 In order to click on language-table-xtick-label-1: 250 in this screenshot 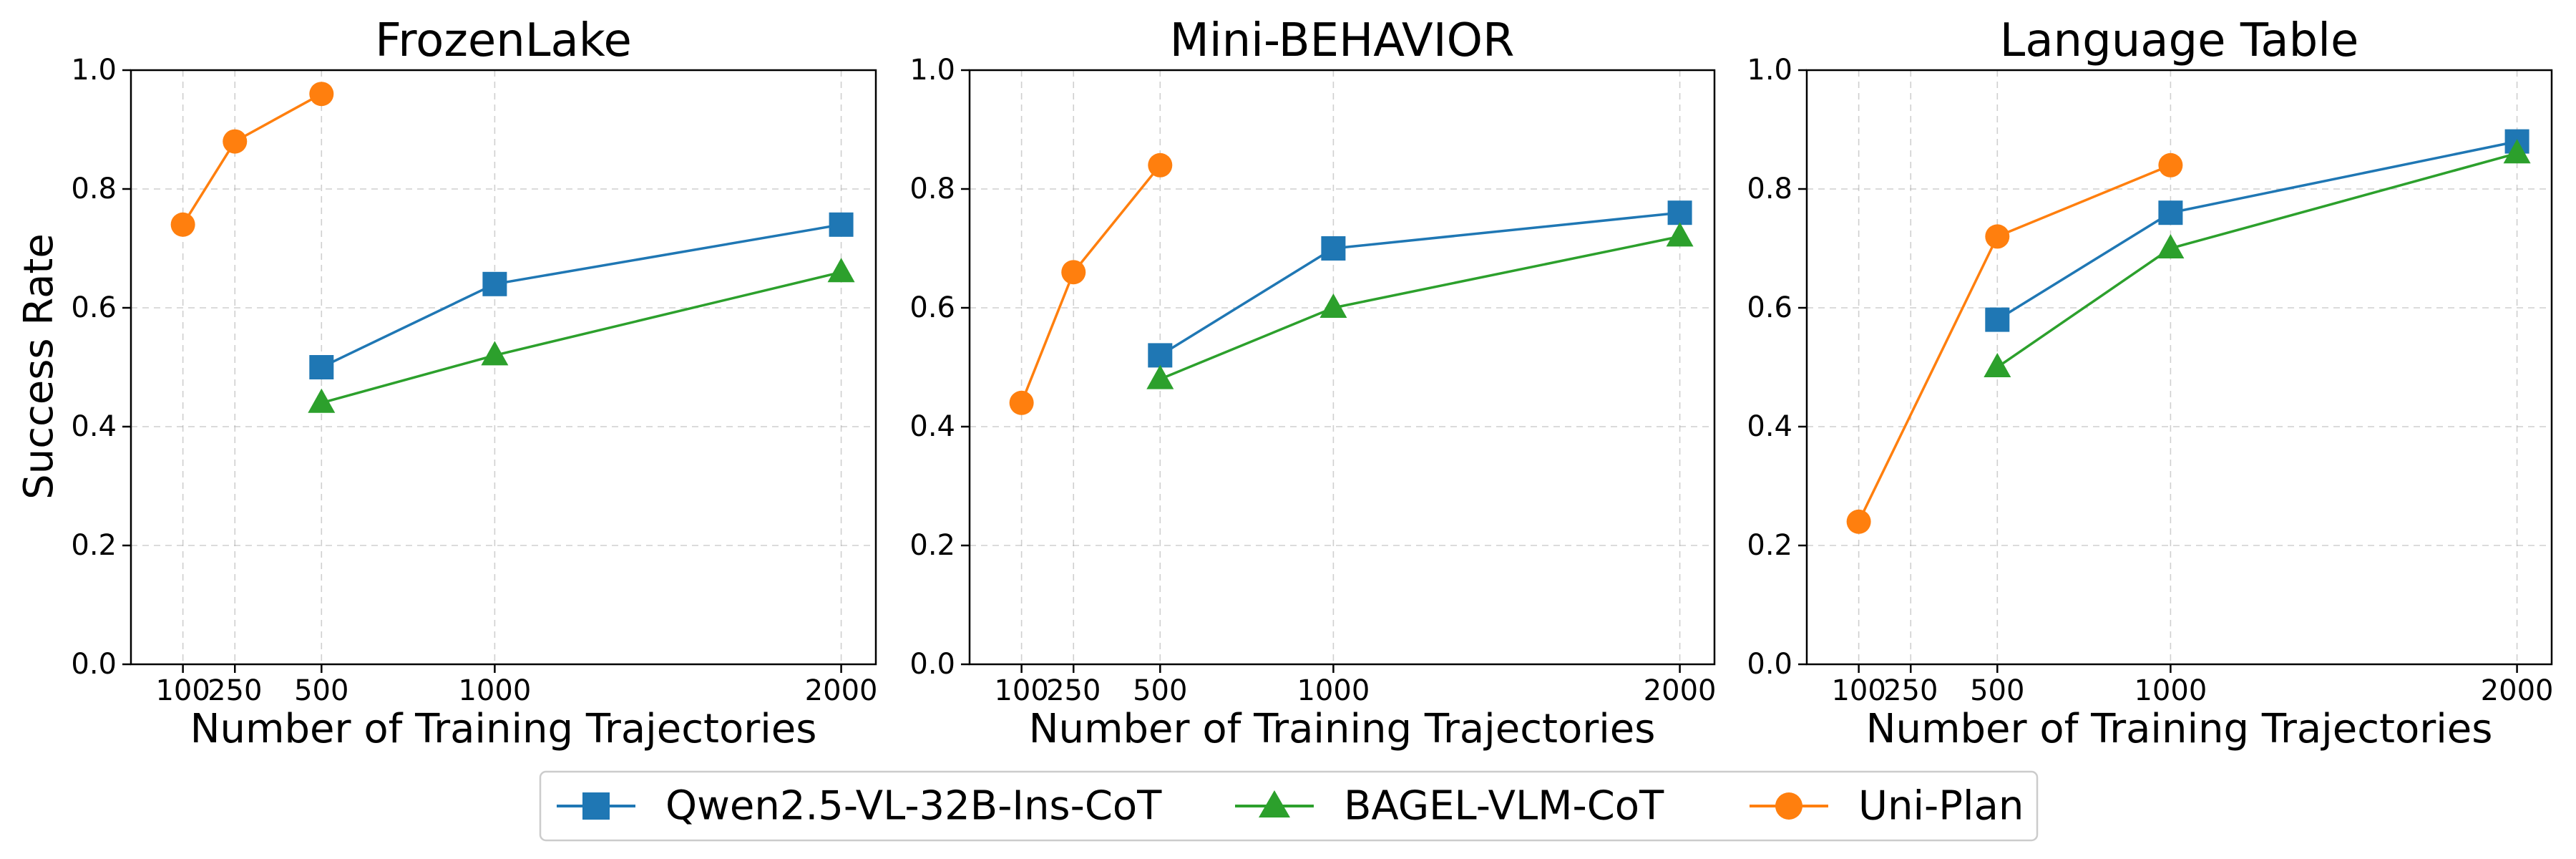, I will do `click(1910, 690)`.